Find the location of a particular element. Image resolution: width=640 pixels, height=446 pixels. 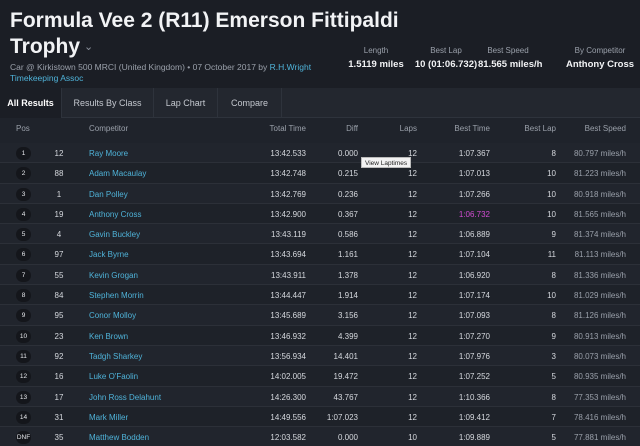

best-time: 1:06.889 is located at coordinates (474, 235).